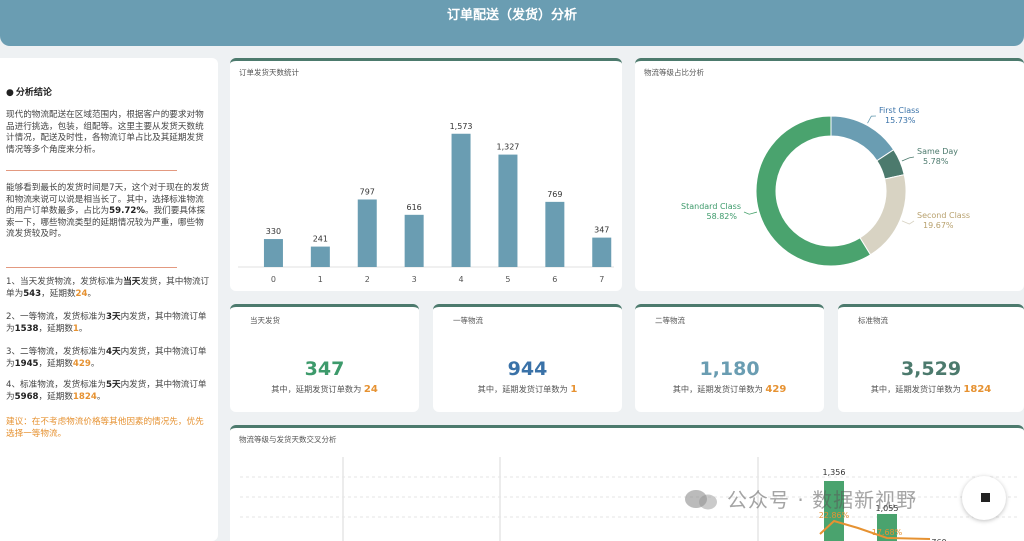 This screenshot has height=541, width=1024. Describe the element at coordinates (938, 225) in the screenshot. I see `slice-percent-label: 19.67%` at that location.